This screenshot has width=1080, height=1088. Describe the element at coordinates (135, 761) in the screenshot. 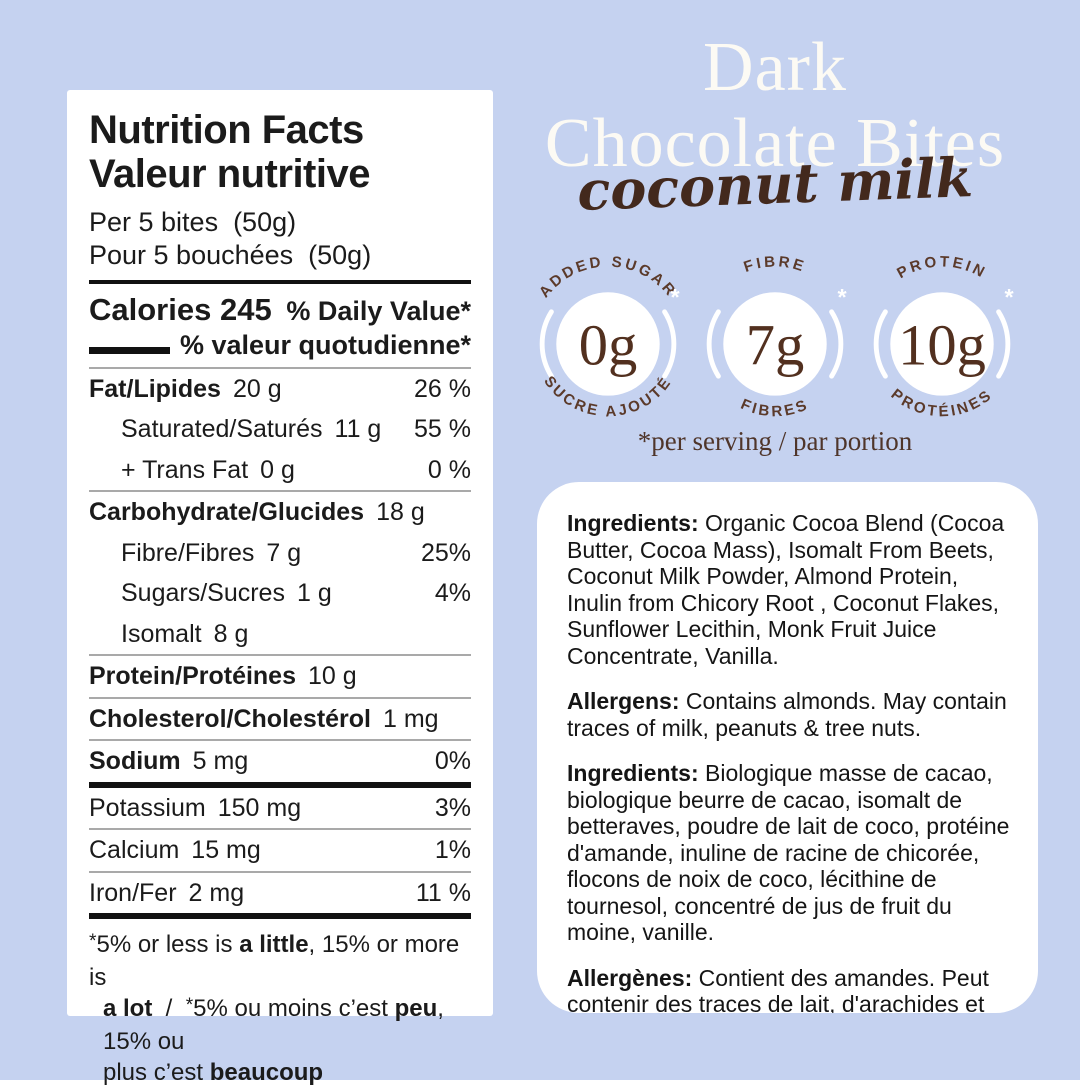

I see `nutrient-label: Sodium` at that location.